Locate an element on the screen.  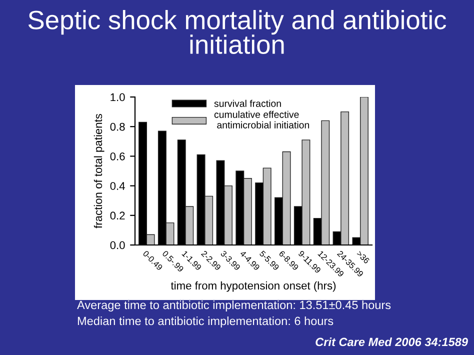
legend-label: cumulative effective antimicrobial initiation is located at coordinates (262, 119).